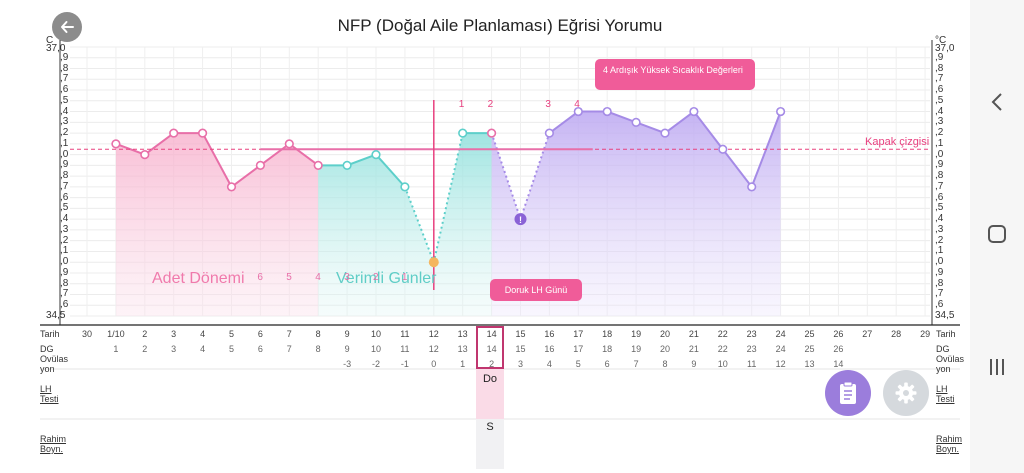 This screenshot has height=473, width=1024. What do you see at coordinates (490, 444) in the screenshot?
I see `cervix-cell: S` at bounding box center [490, 444].